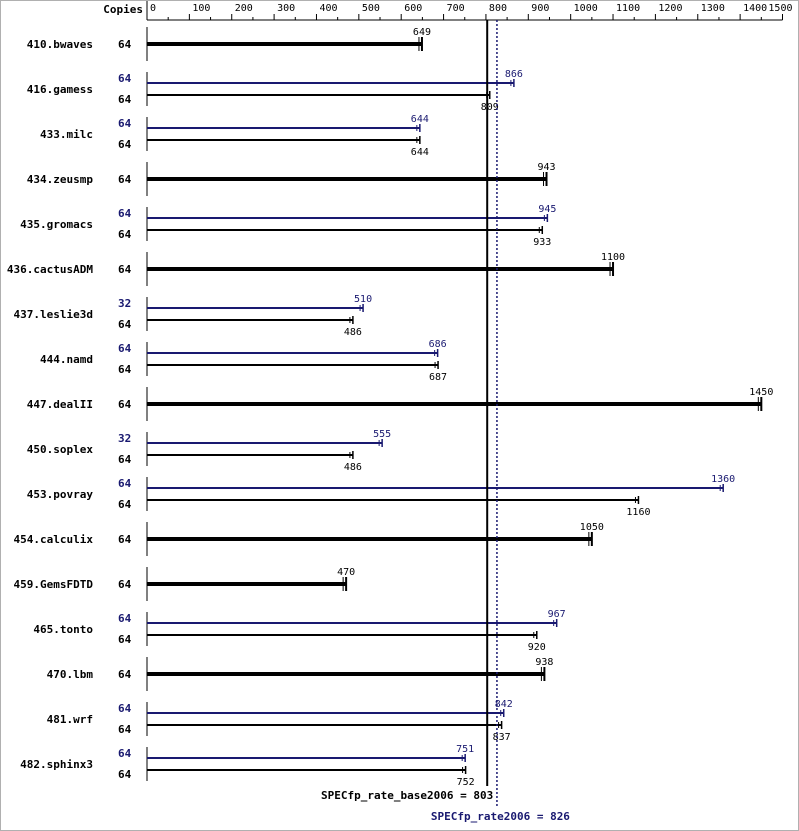 The height and width of the screenshot is (831, 799). I want to click on peak-value-label: 686, so click(438, 344).